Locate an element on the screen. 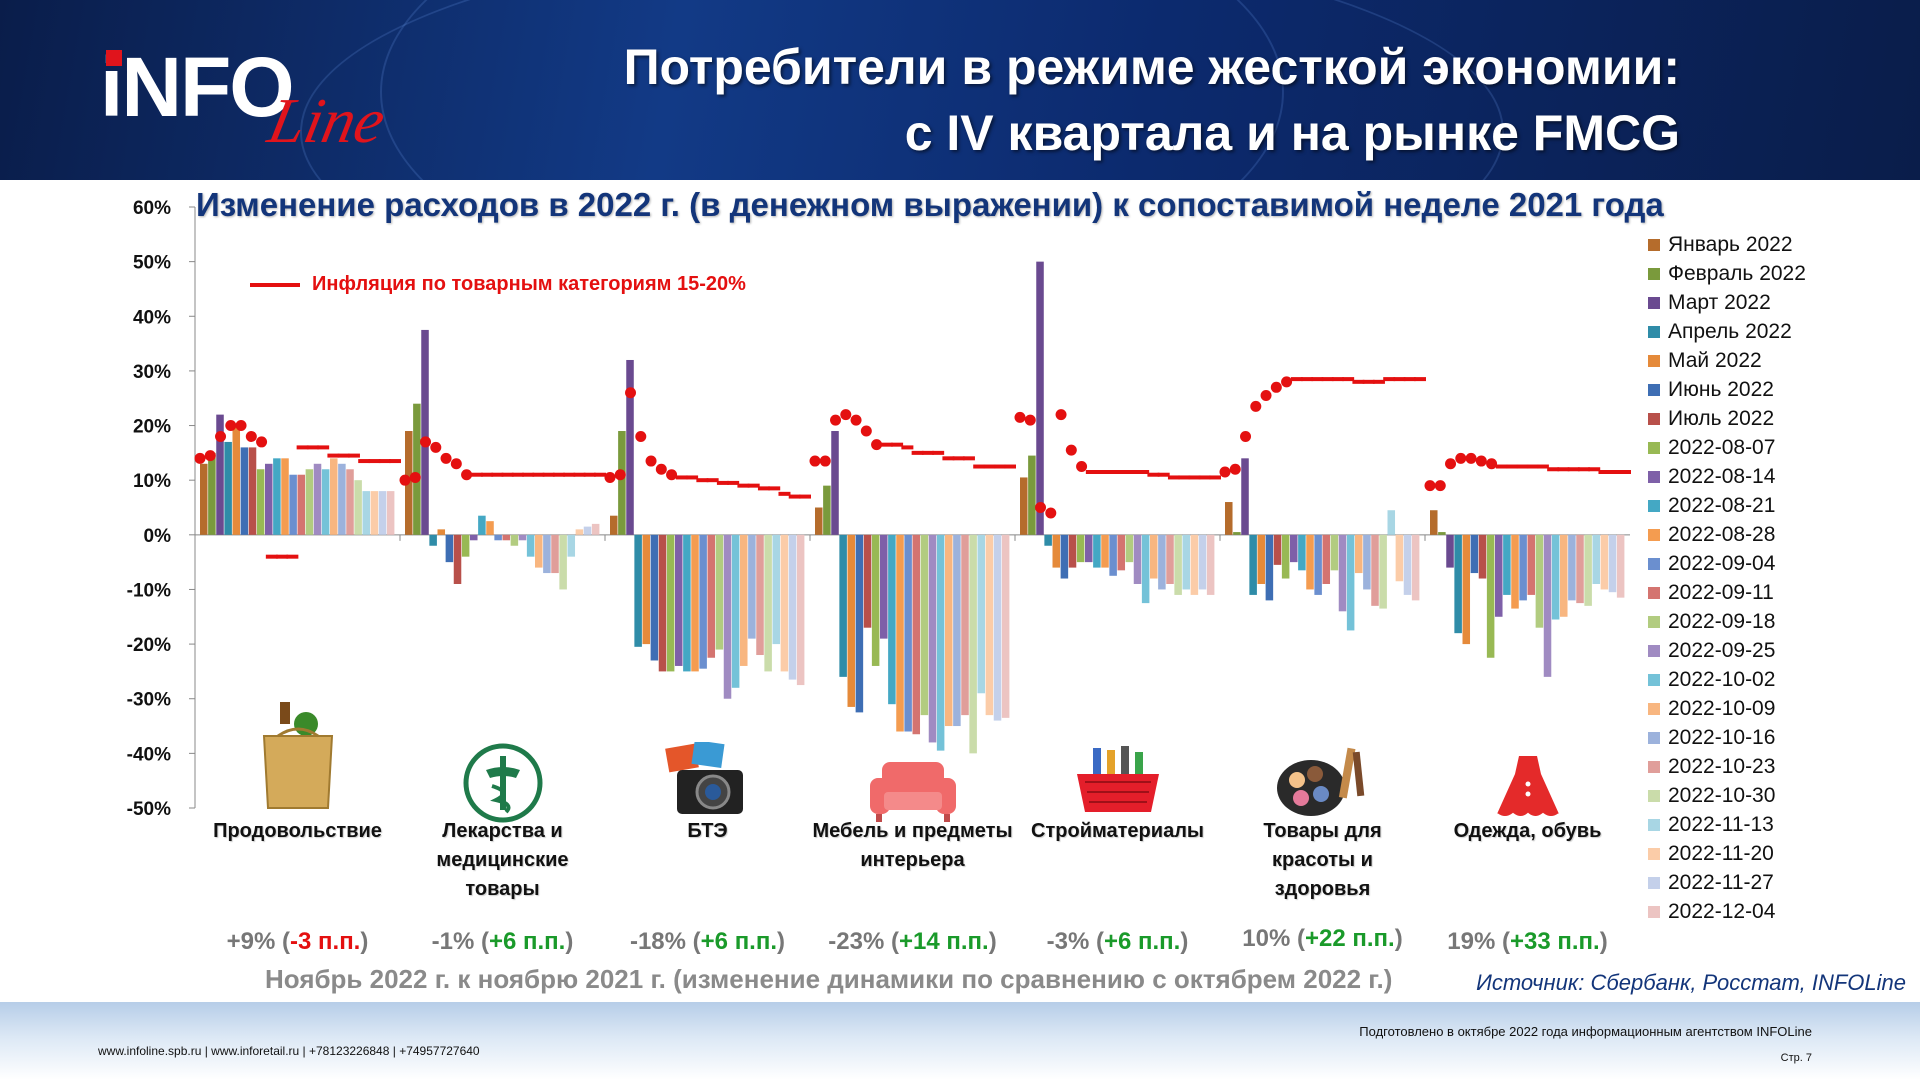 This screenshot has width=1920, height=1080. page-title-line1: Потребители в режиме жесткой экономии: is located at coordinates (1151, 67).